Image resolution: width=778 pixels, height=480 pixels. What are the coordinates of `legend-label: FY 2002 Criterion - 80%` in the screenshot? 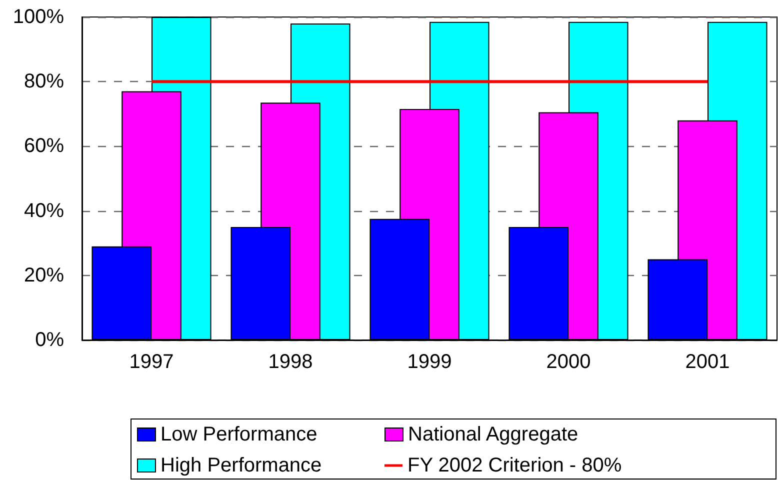 It's located at (515, 465).